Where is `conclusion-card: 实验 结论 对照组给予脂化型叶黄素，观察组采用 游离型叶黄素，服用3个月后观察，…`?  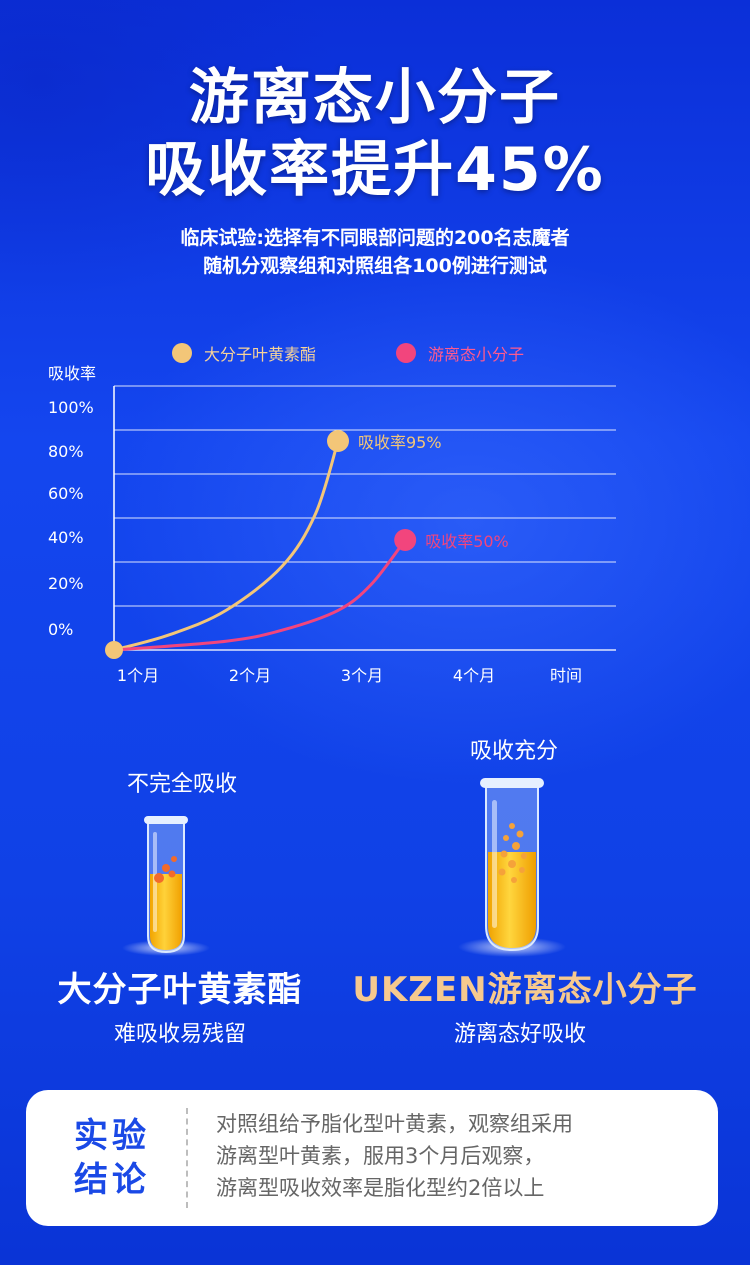
conclusion-card: 实验 结论 对照组给予脂化型叶黄素，观察组采用 游离型叶黄素，服用3个月后观察，… is located at coordinates (372, 1158).